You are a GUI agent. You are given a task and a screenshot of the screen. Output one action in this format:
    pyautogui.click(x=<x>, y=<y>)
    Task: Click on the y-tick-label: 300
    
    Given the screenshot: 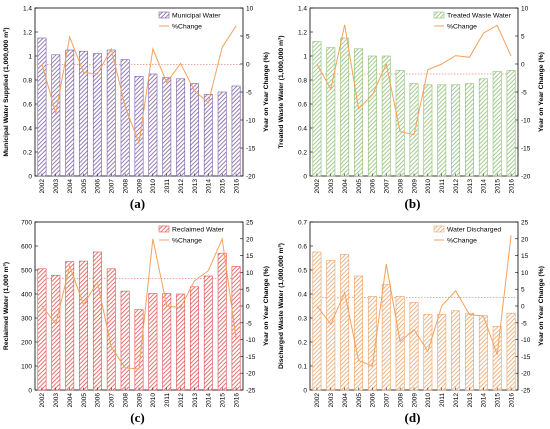 What is the action you would take?
    pyautogui.click(x=26, y=319)
    